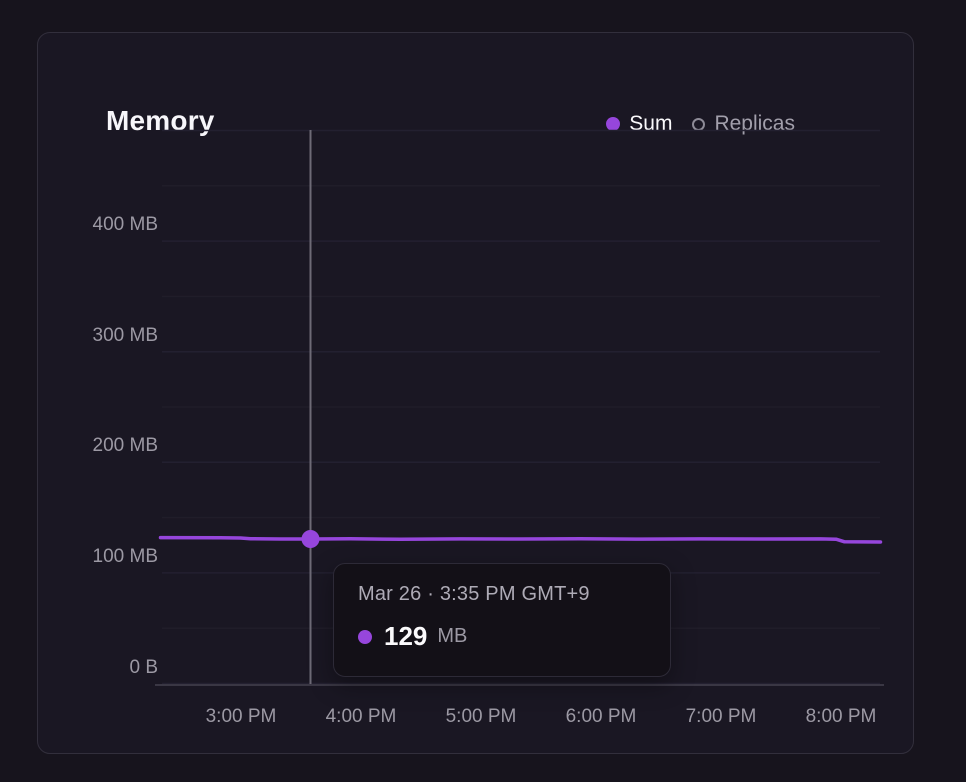 The height and width of the screenshot is (782, 966). What do you see at coordinates (519, 685) in the screenshot?
I see `x-axis-line` at bounding box center [519, 685].